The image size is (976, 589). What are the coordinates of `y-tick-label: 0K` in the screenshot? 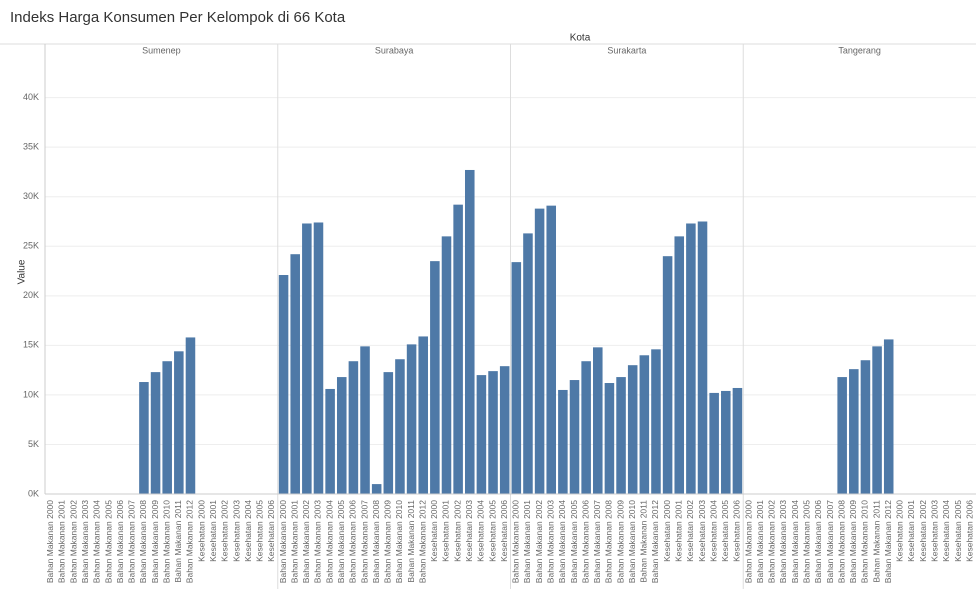 It's located at (33, 493).